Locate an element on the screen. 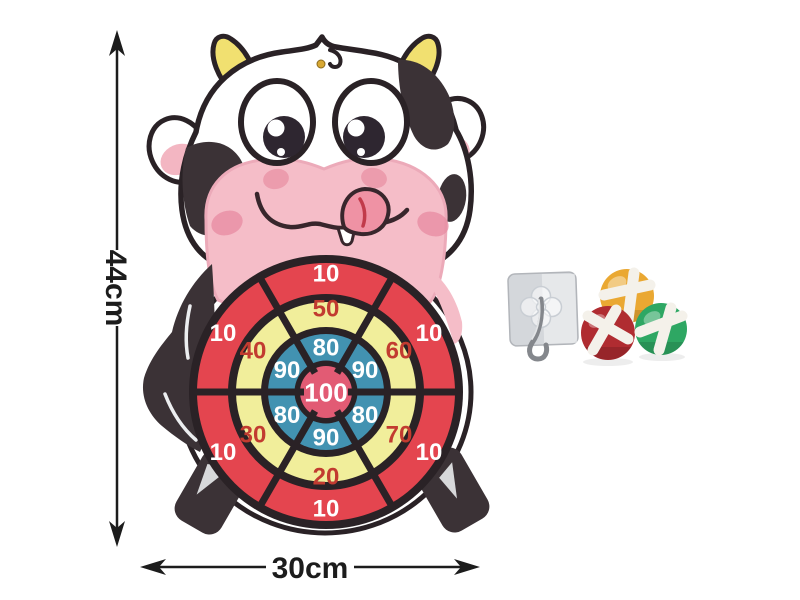 The height and width of the screenshot is (600, 800). board-number: 20 is located at coordinates (326, 477).